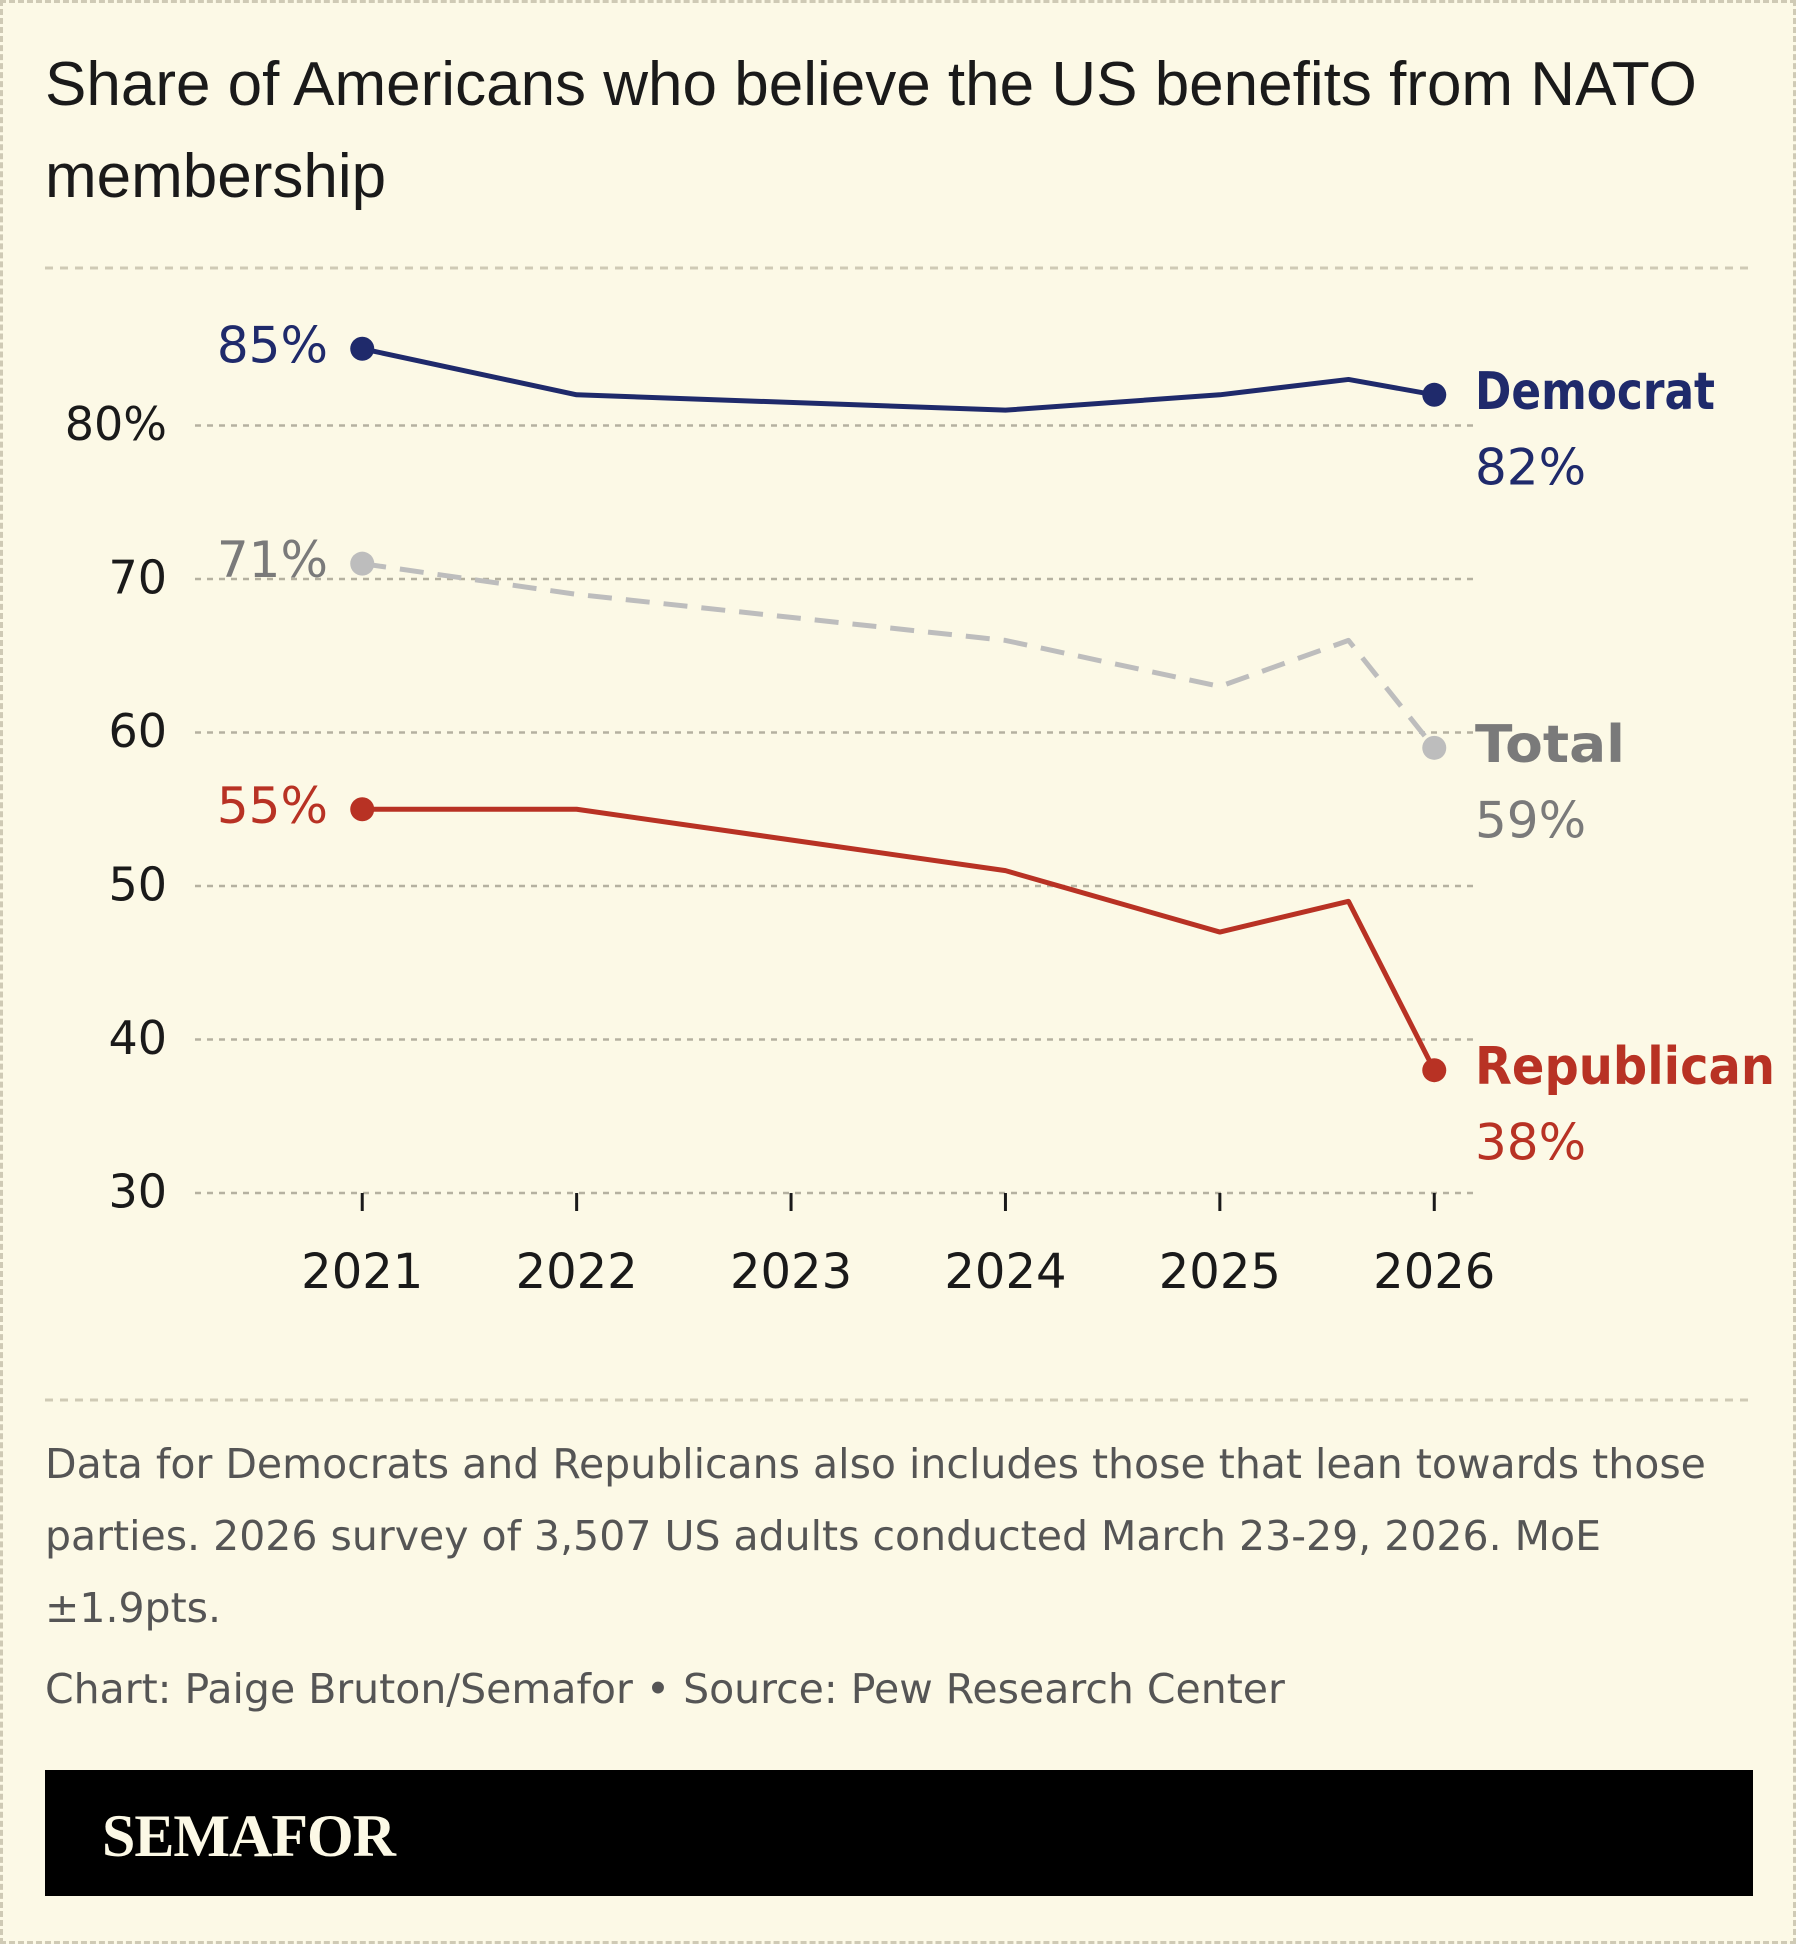 This screenshot has width=1796, height=1944. Describe the element at coordinates (1530, 467) in the screenshot. I see `value-label: 82%` at that location.